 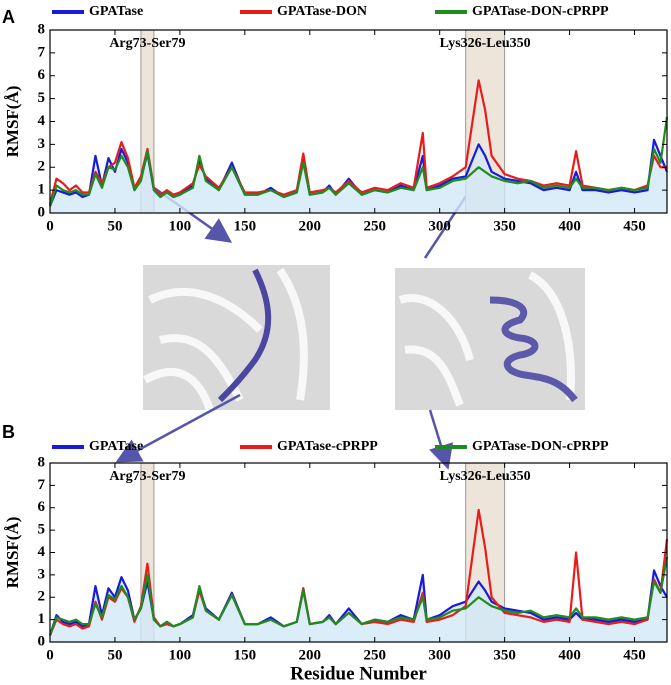 What do you see at coordinates (327, 446) in the screenshot?
I see `legend-label: GPATase-cPRPP` at bounding box center [327, 446].